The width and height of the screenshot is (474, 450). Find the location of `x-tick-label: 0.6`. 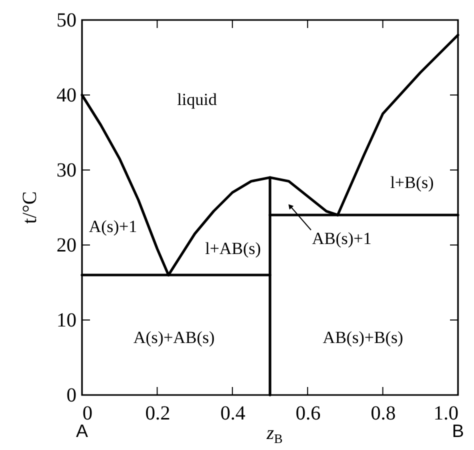

x-tick-label: 0.6 is located at coordinates (308, 413).